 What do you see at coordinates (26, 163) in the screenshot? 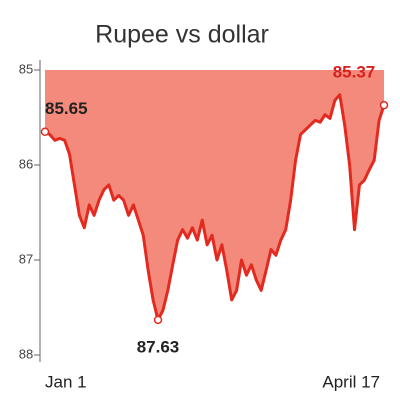
I see `y-tick-label: 86` at bounding box center [26, 163].